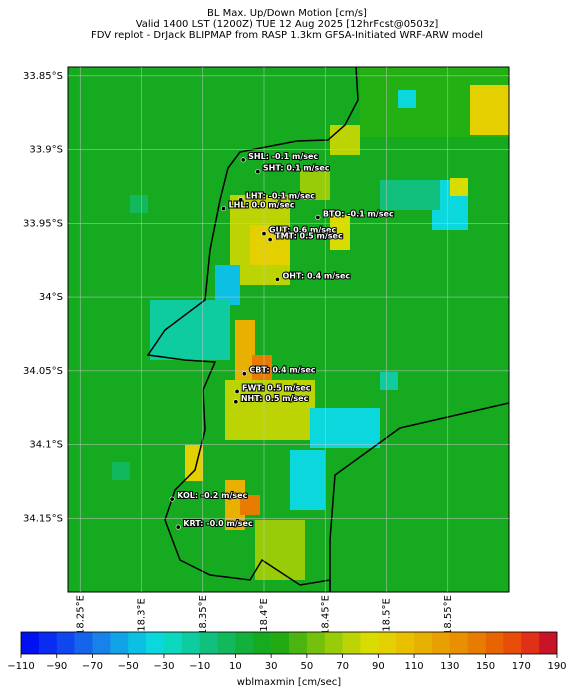 The height and width of the screenshot is (692, 573). What do you see at coordinates (43, 76) in the screenshot?
I see `lat-tick-label: 33.85°S` at bounding box center [43, 76].